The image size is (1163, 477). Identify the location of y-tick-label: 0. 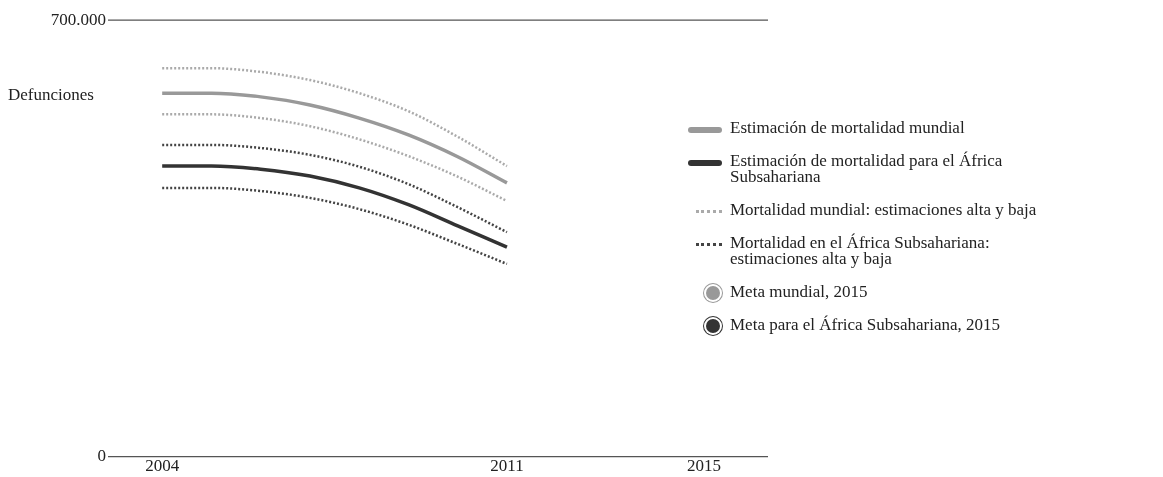
(101, 456).